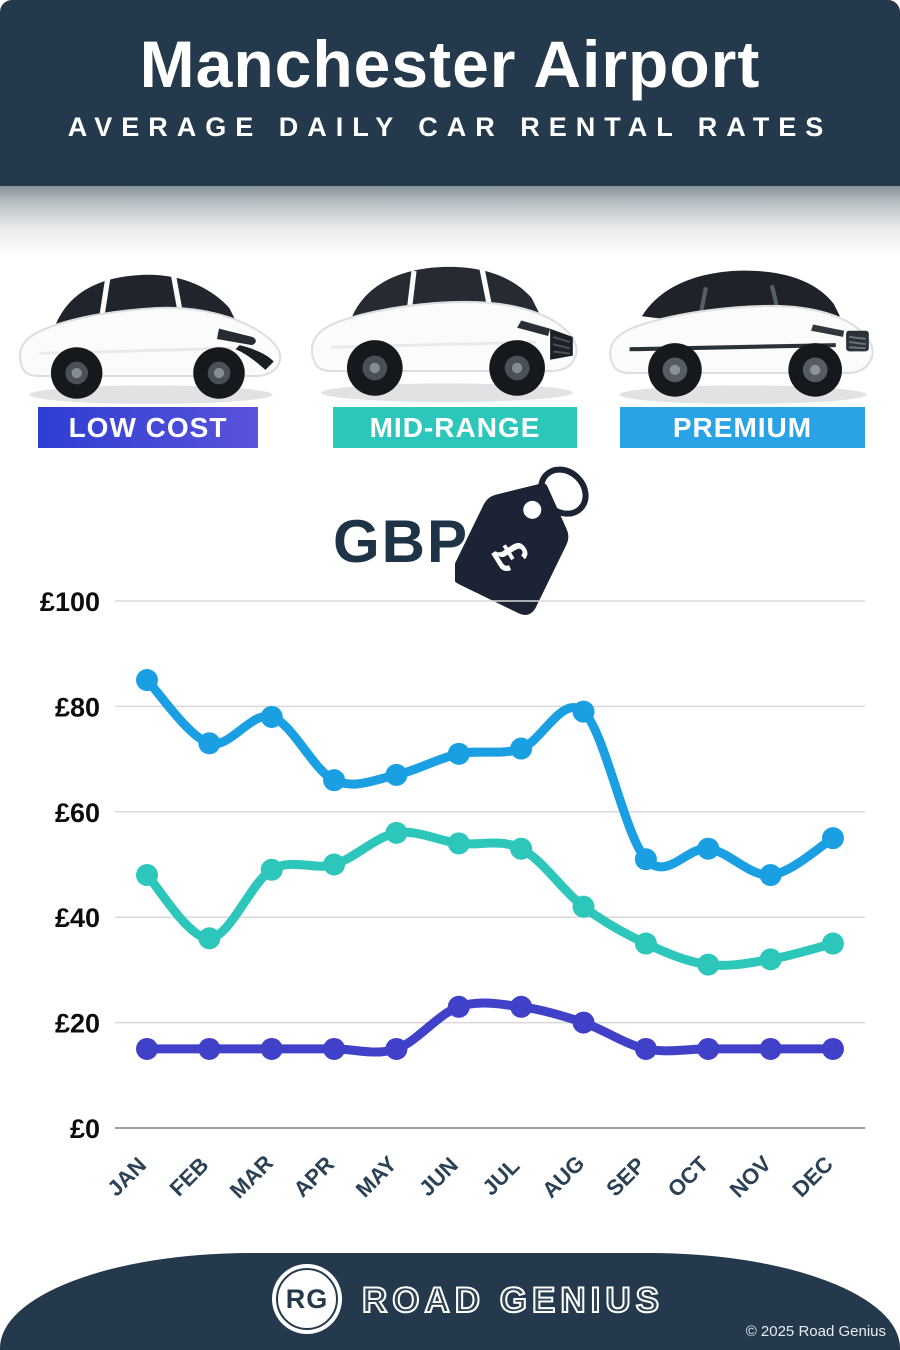  Describe the element at coordinates (70, 602) in the screenshot. I see `y-tick-label: £100` at that location.